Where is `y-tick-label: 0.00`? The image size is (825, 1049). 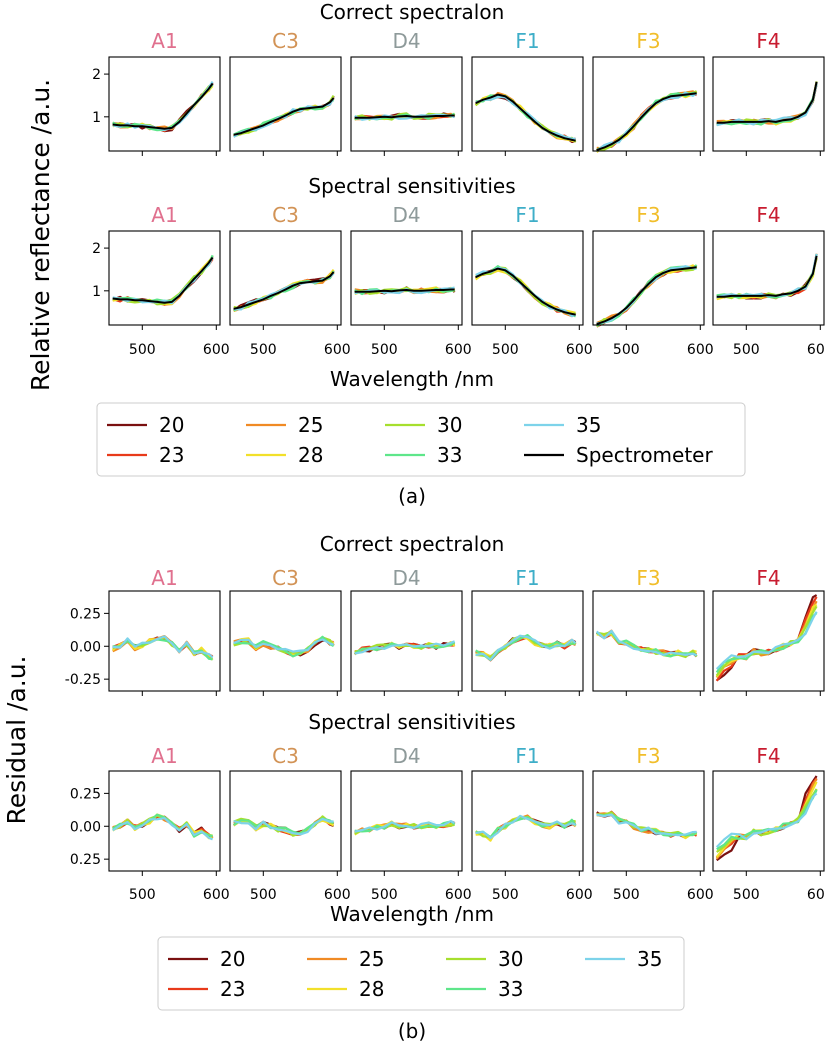
y-tick-label: 0.00 is located at coordinates (85, 827).